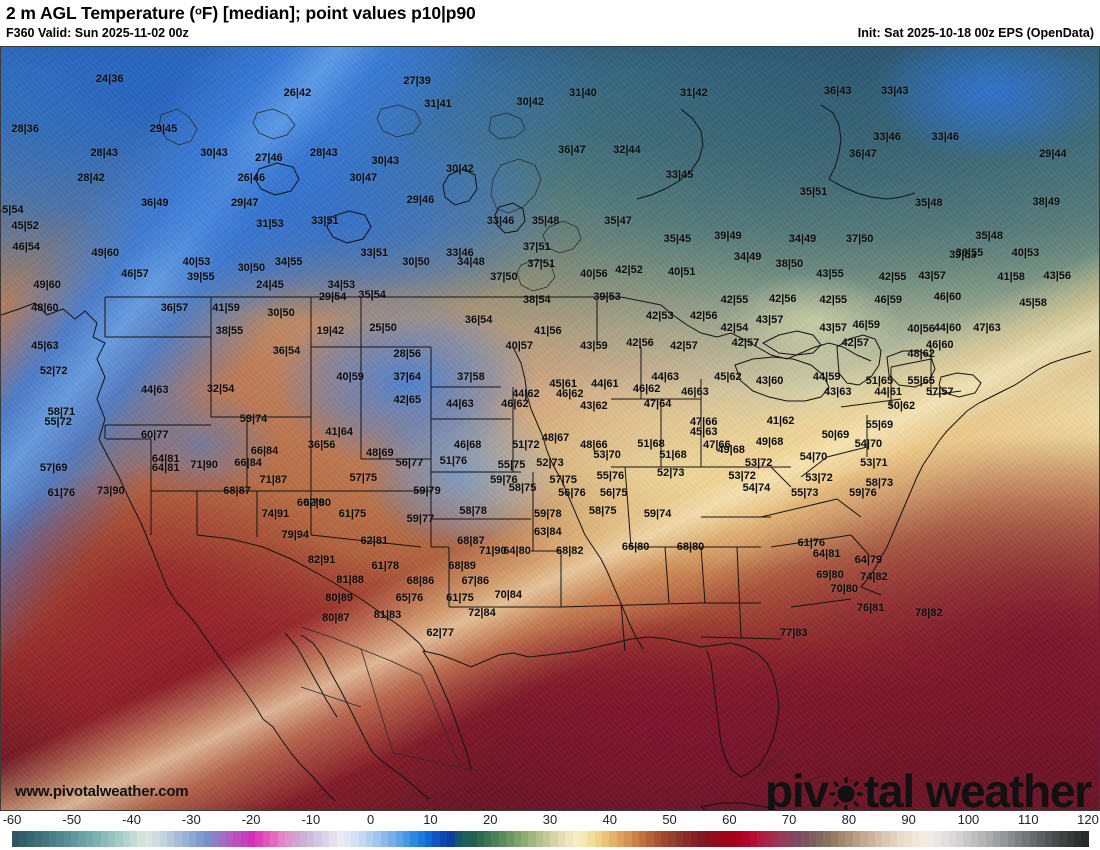 This screenshot has width=1100, height=850. Describe the element at coordinates (163, 128) in the screenshot. I see `point-value-label: 29|45` at that location.